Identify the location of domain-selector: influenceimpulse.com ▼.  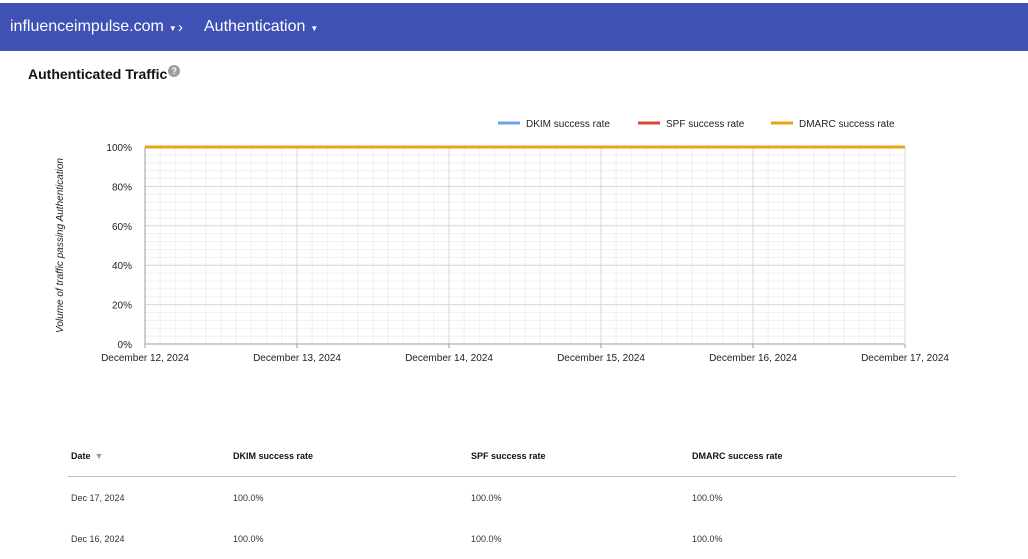
(93, 27).